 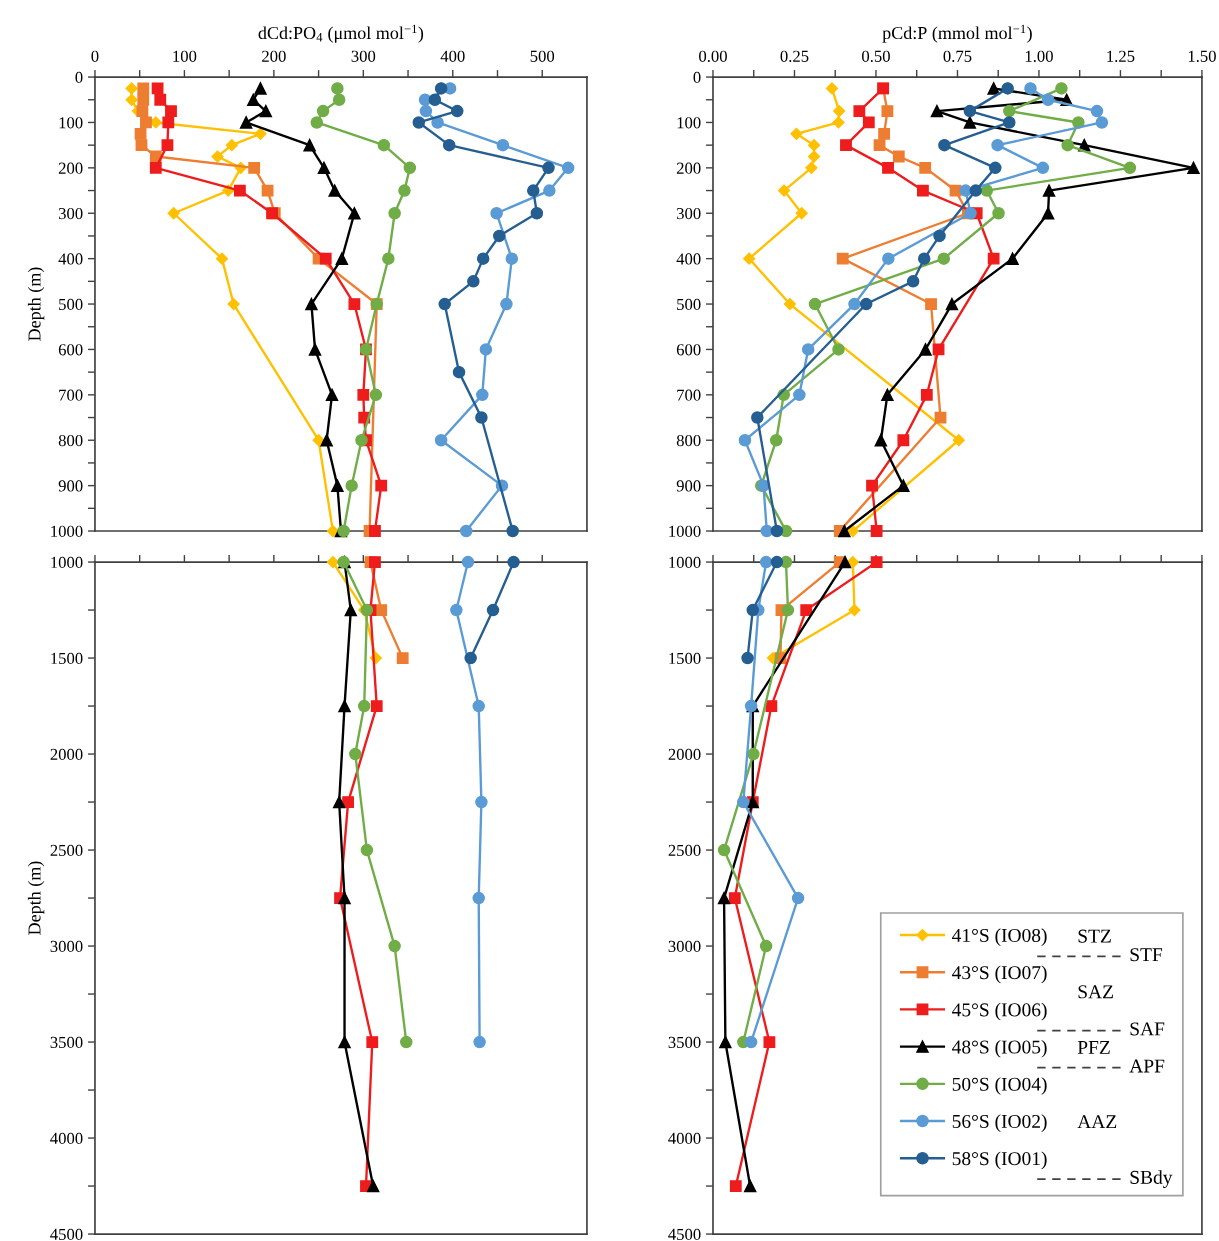 What do you see at coordinates (876, 56) in the screenshot?
I see `x-tick-label: 0.50` at bounding box center [876, 56].